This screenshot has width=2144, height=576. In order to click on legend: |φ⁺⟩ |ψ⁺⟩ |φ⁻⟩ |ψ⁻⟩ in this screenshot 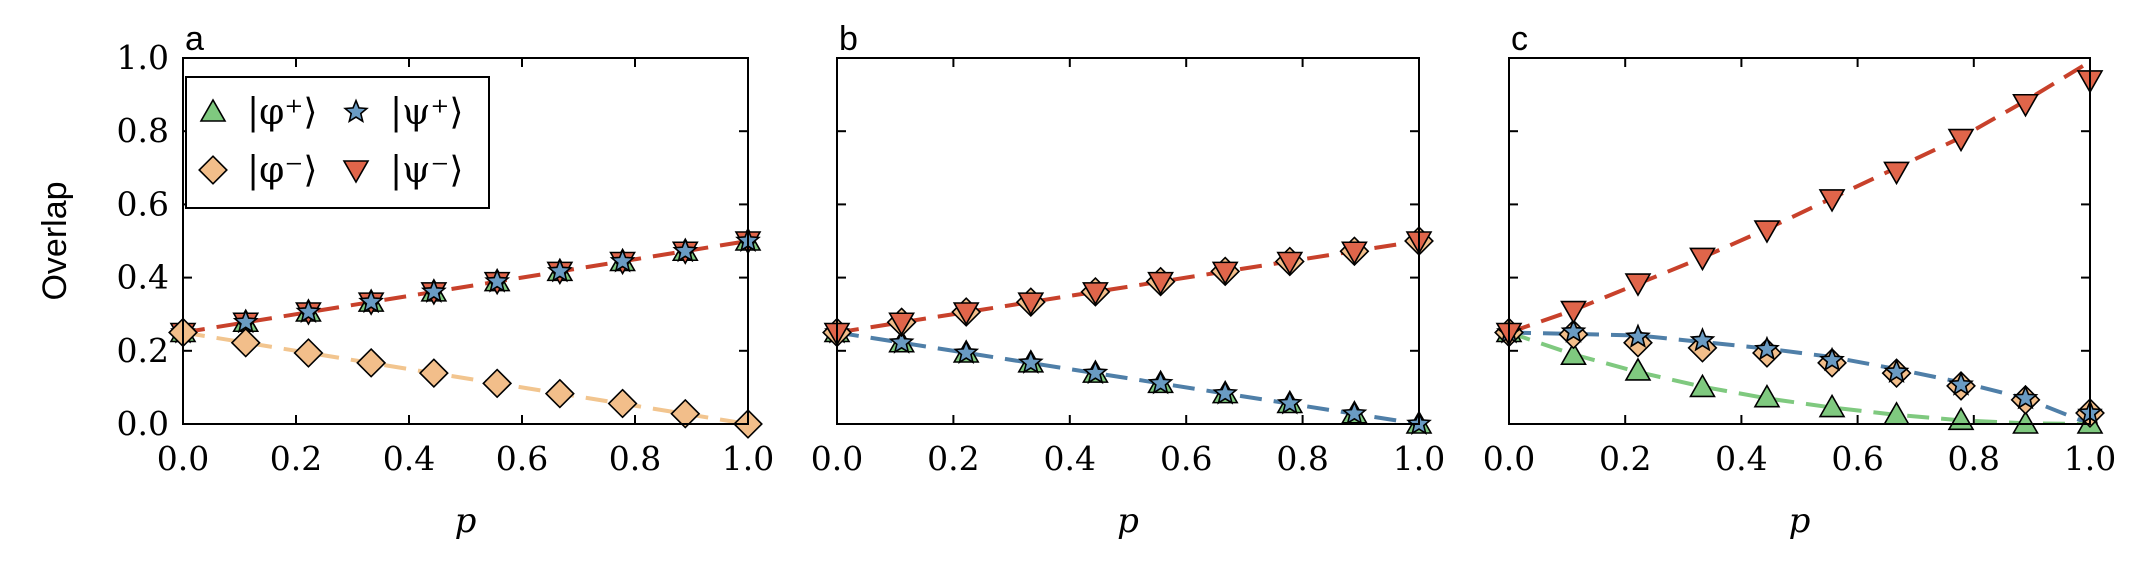, I will do `click(337, 142)`.